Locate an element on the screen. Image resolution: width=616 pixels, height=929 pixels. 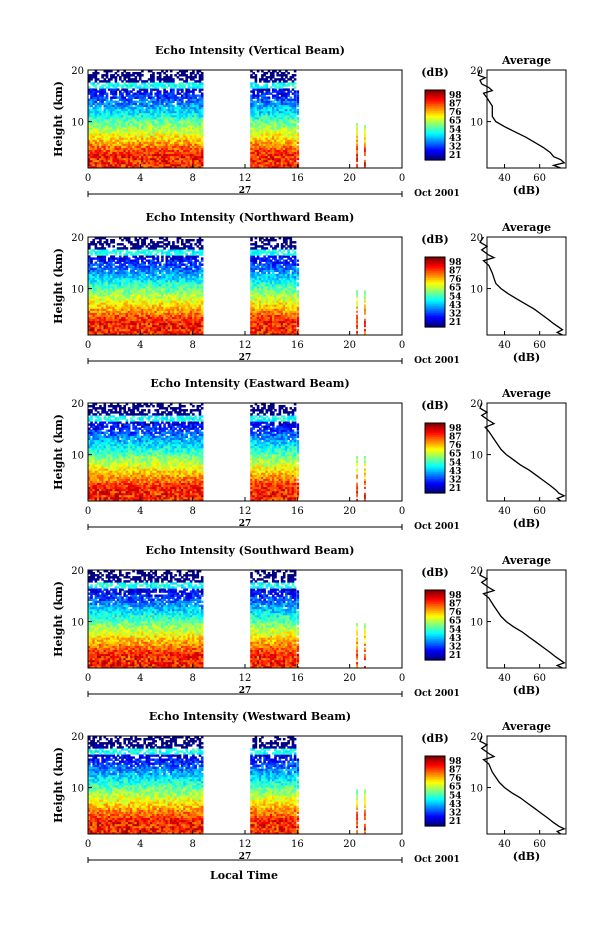
x-tick-label: 0 is located at coordinates (88, 178).